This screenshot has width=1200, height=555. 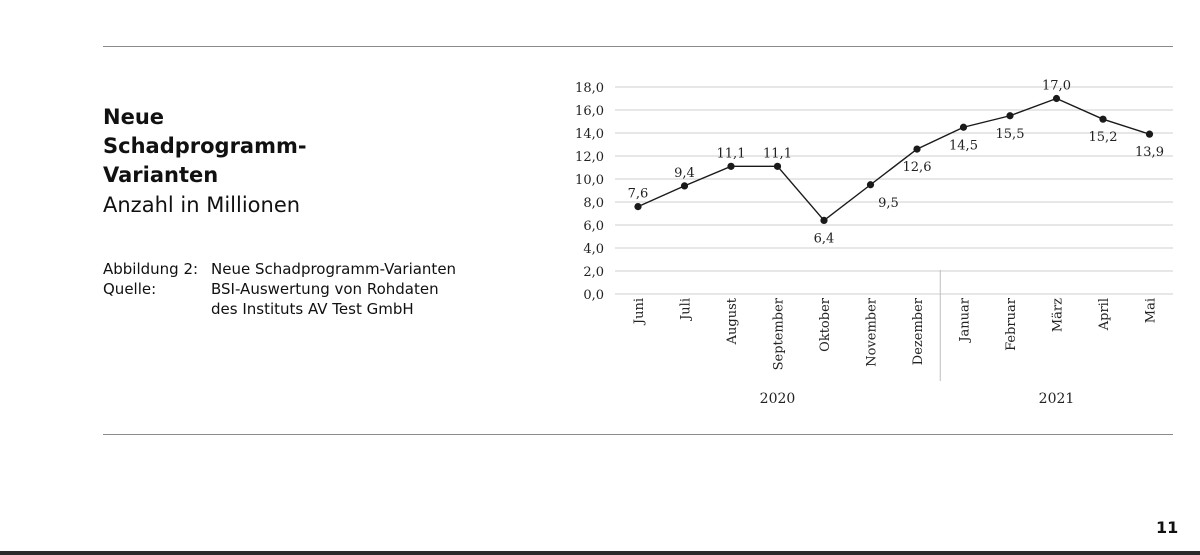 I want to click on data-label: 9,5, so click(x=888, y=203).